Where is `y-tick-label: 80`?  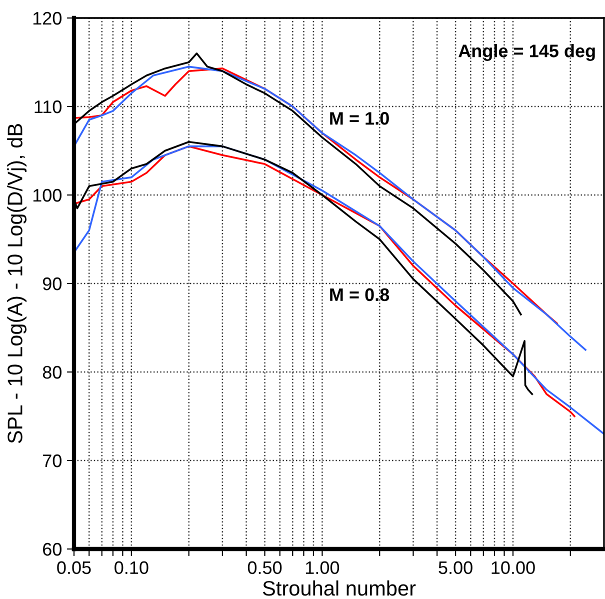 y-tick-label: 80 is located at coordinates (52, 372).